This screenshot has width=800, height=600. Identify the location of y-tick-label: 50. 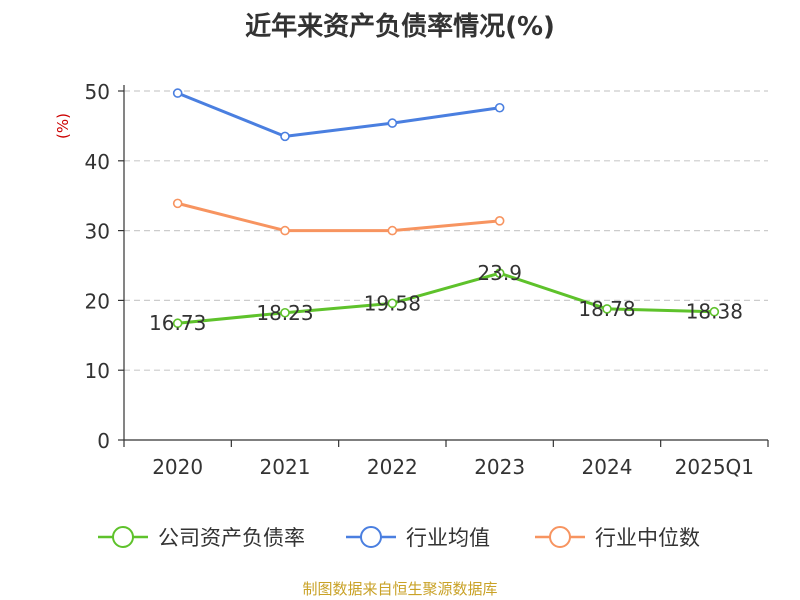
(97, 92).